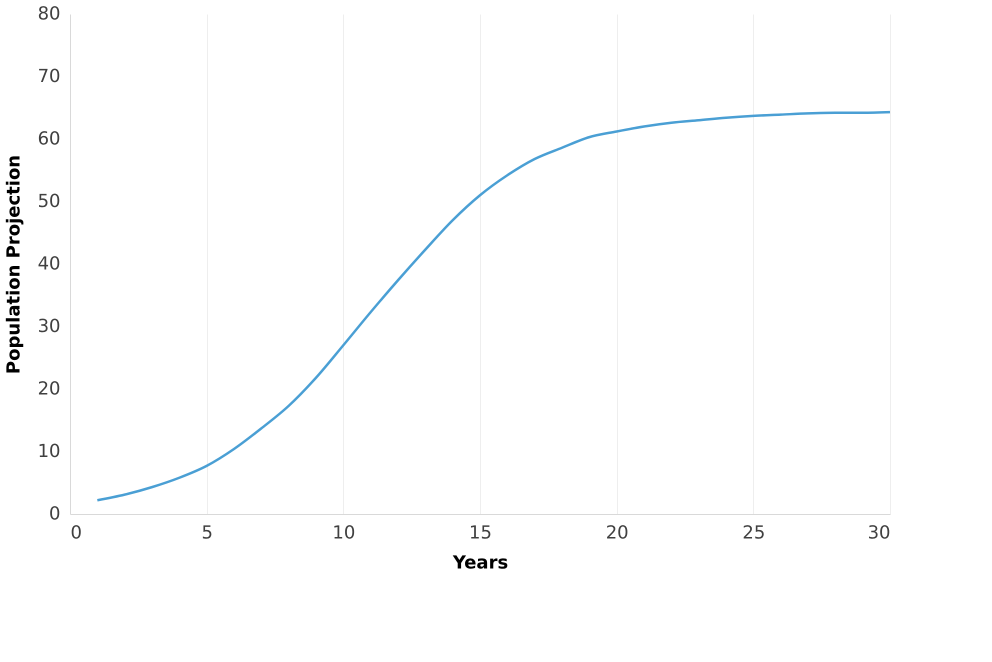 The height and width of the screenshot is (662, 992). What do you see at coordinates (49, 389) in the screenshot?
I see `y-tick-label: 20` at bounding box center [49, 389].